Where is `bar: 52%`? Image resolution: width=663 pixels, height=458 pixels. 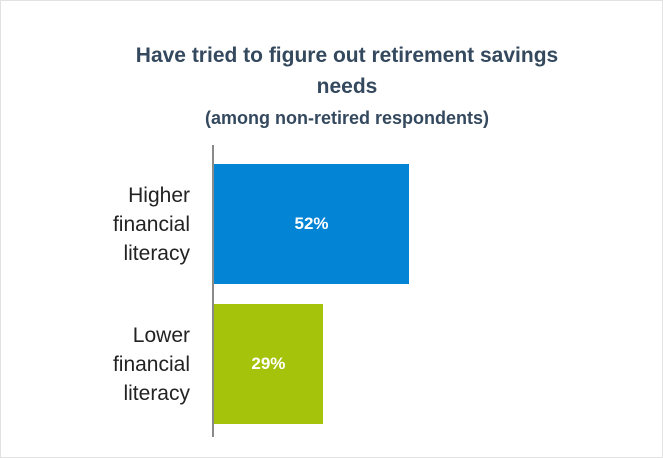 bar: 52% is located at coordinates (311, 224).